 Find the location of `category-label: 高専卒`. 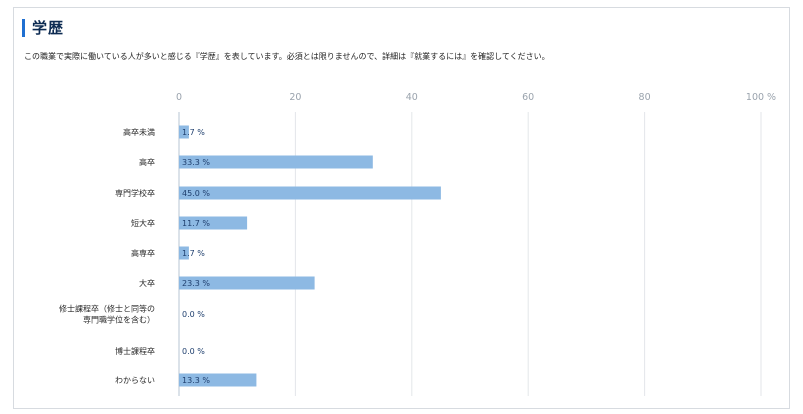

category-label: 高専卒 is located at coordinates (143, 253).